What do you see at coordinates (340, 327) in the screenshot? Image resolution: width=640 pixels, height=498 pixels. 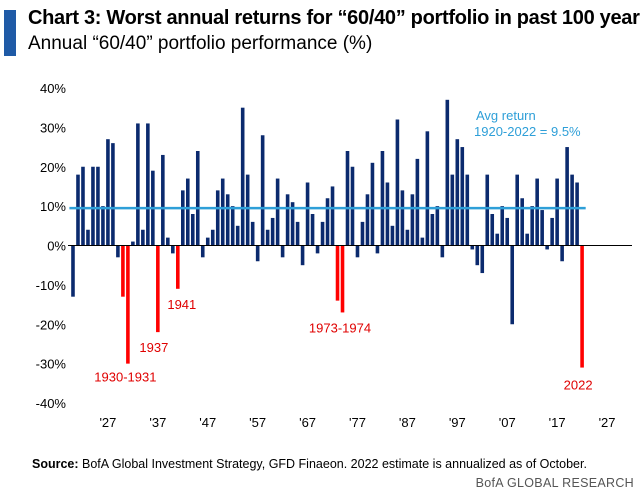 I see `annotation-label: 1973-1974` at bounding box center [340, 327].